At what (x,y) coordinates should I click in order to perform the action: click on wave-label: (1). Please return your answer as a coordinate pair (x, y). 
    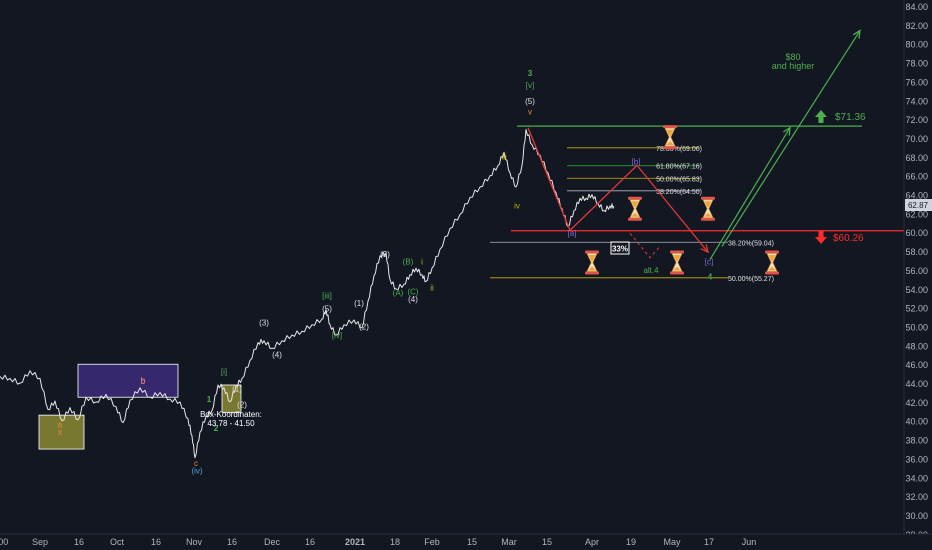
    Looking at the image, I should click on (359, 303).